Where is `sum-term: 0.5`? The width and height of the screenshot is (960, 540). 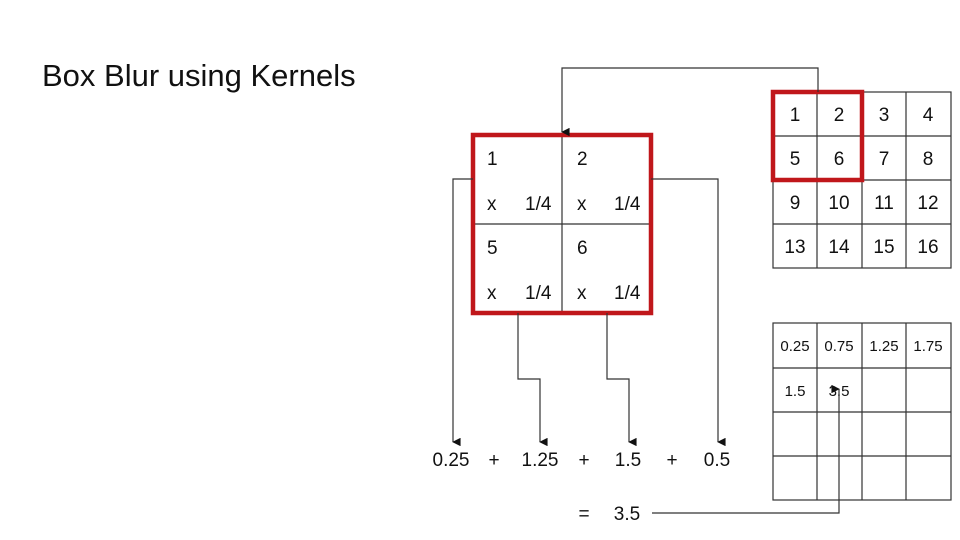
sum-term: 0.5 is located at coordinates (717, 460).